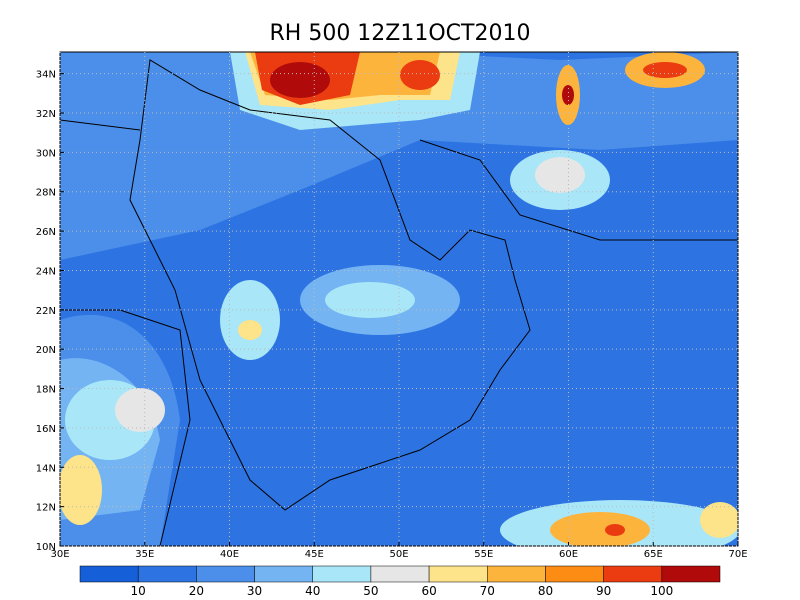 The height and width of the screenshot is (600, 800). What do you see at coordinates (487, 591) in the screenshot?
I see `colorbar-label: 70` at bounding box center [487, 591].